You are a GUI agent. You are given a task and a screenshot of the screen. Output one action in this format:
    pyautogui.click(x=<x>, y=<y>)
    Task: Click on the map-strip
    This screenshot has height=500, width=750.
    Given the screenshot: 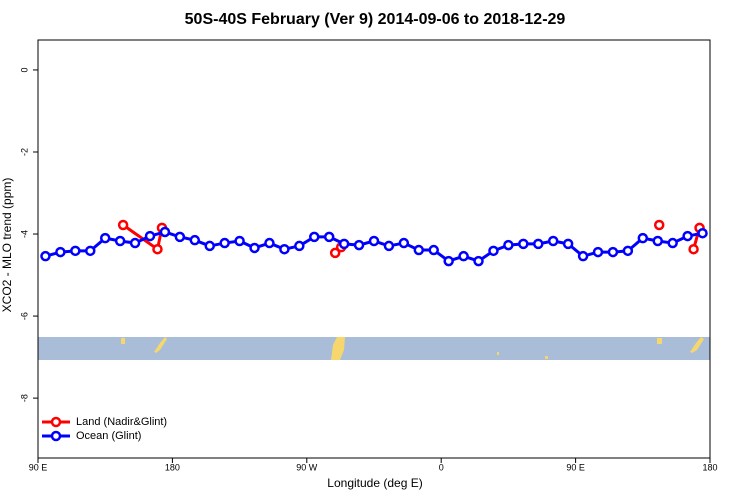 What is the action you would take?
    pyautogui.click(x=374, y=348)
    